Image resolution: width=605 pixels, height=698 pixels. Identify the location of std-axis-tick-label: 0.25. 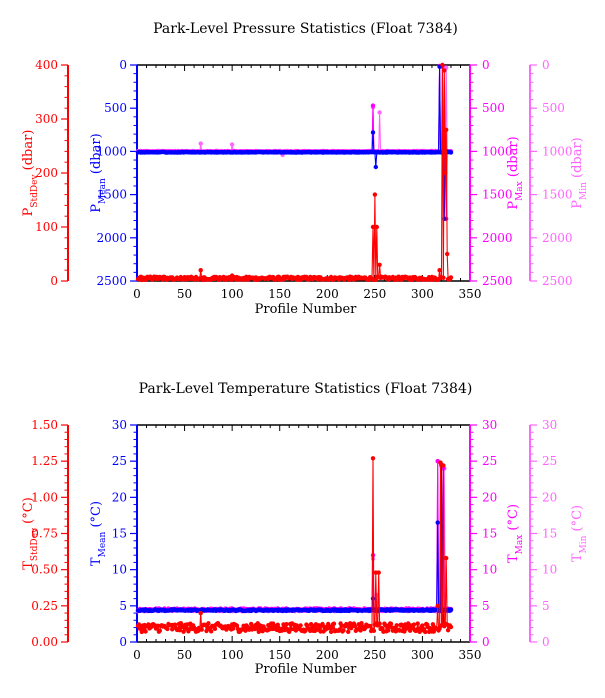
(44, 606).